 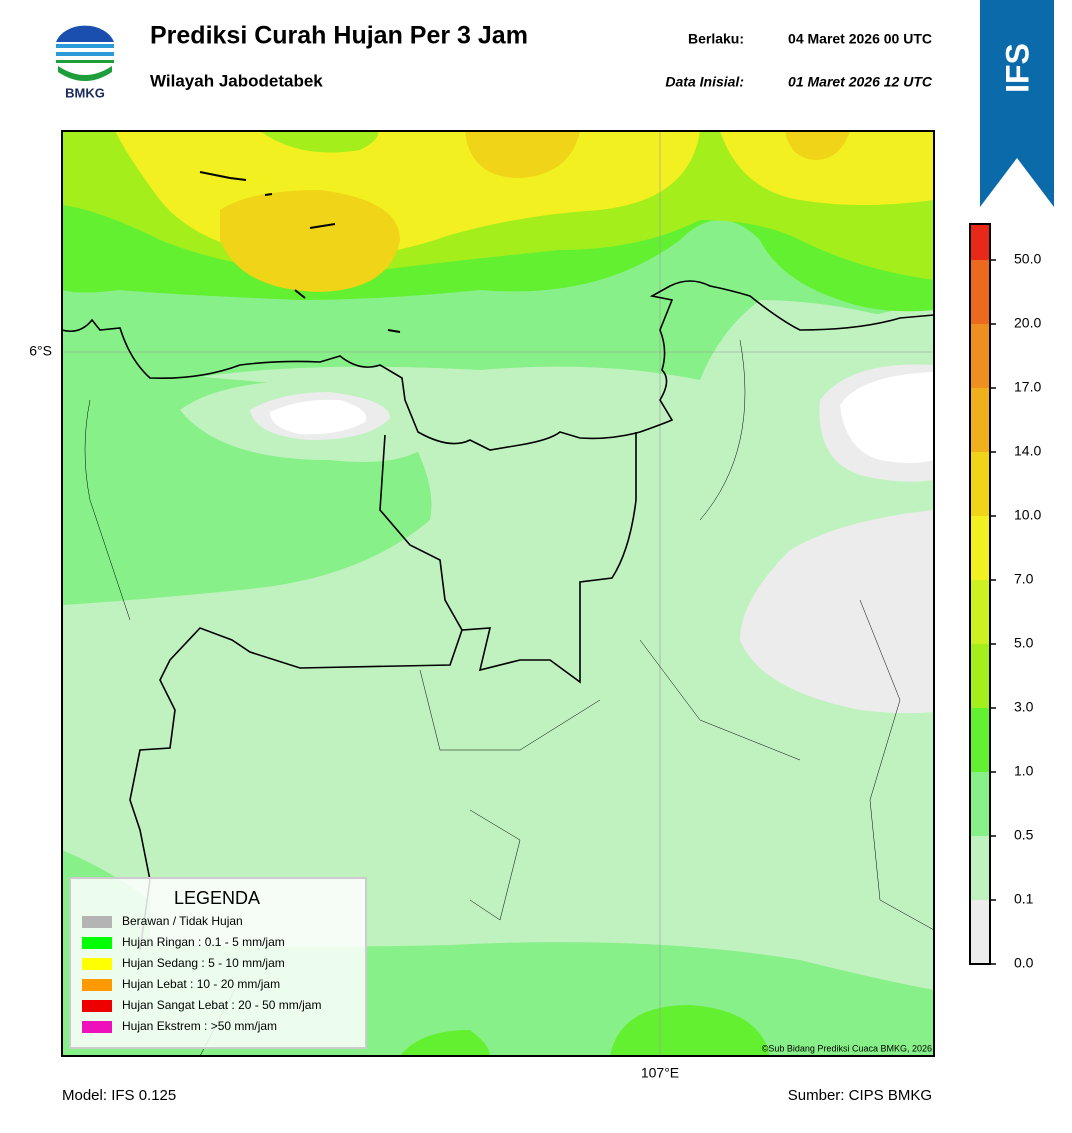 I want to click on lat-label: 6°S, so click(x=40, y=351).